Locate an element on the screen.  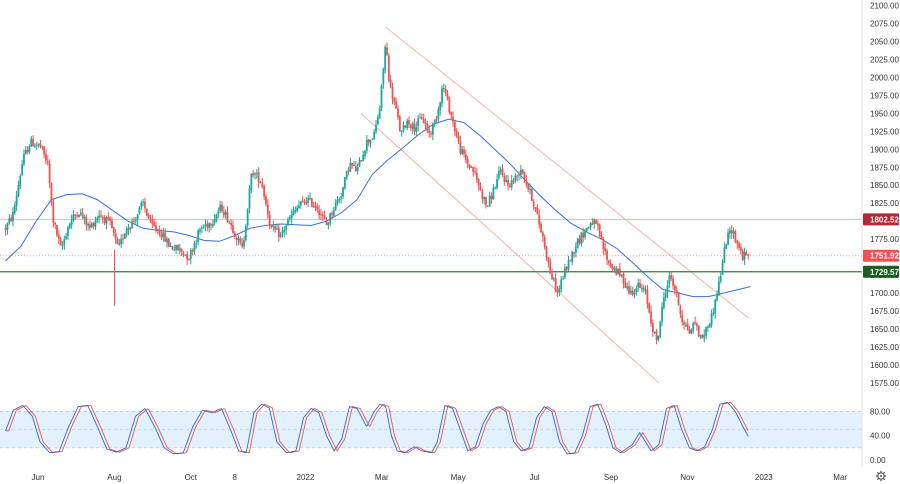
time-tick-label: May is located at coordinates (458, 477).